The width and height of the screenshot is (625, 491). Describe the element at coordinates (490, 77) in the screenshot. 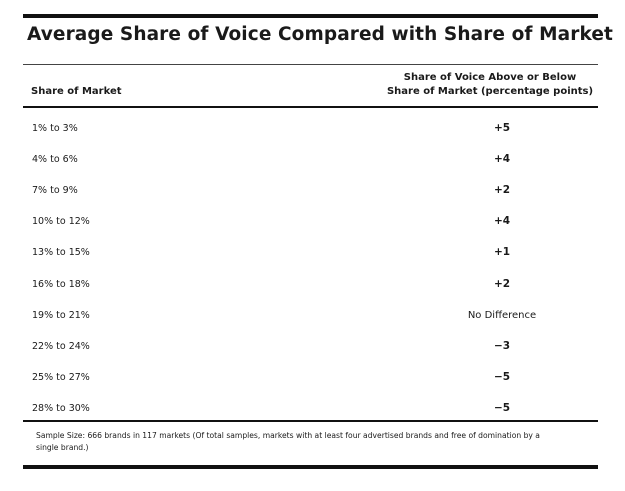

I see `column-header-share-of-voice-line1: Share of Voice Above or Below` at that location.